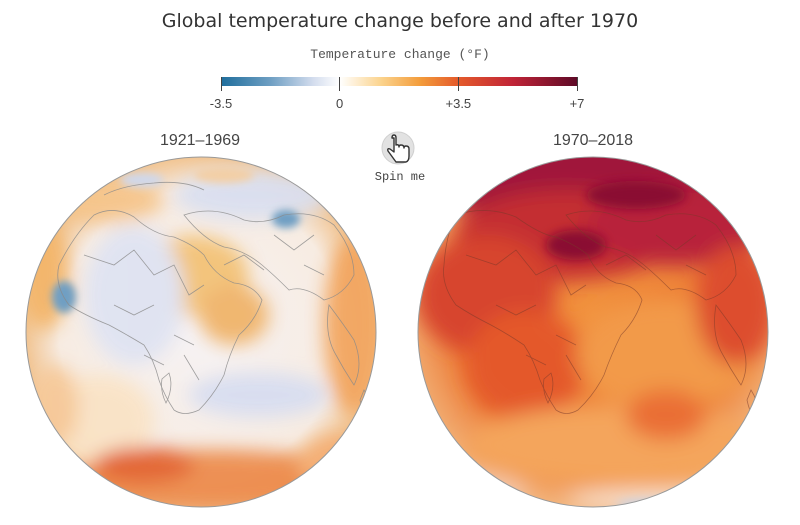  What do you see at coordinates (458, 103) in the screenshot?
I see `legend-tick-label: +3.5` at bounding box center [458, 103].